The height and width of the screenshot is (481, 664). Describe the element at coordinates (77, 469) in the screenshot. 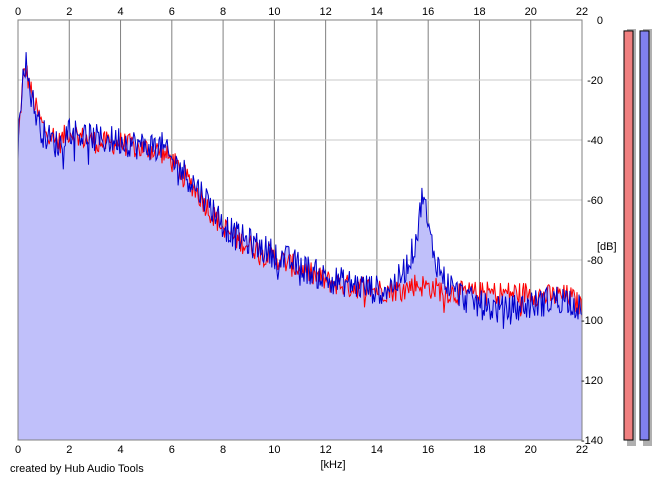

I see `credit-text: created by Hub Audio Tools` at that location.